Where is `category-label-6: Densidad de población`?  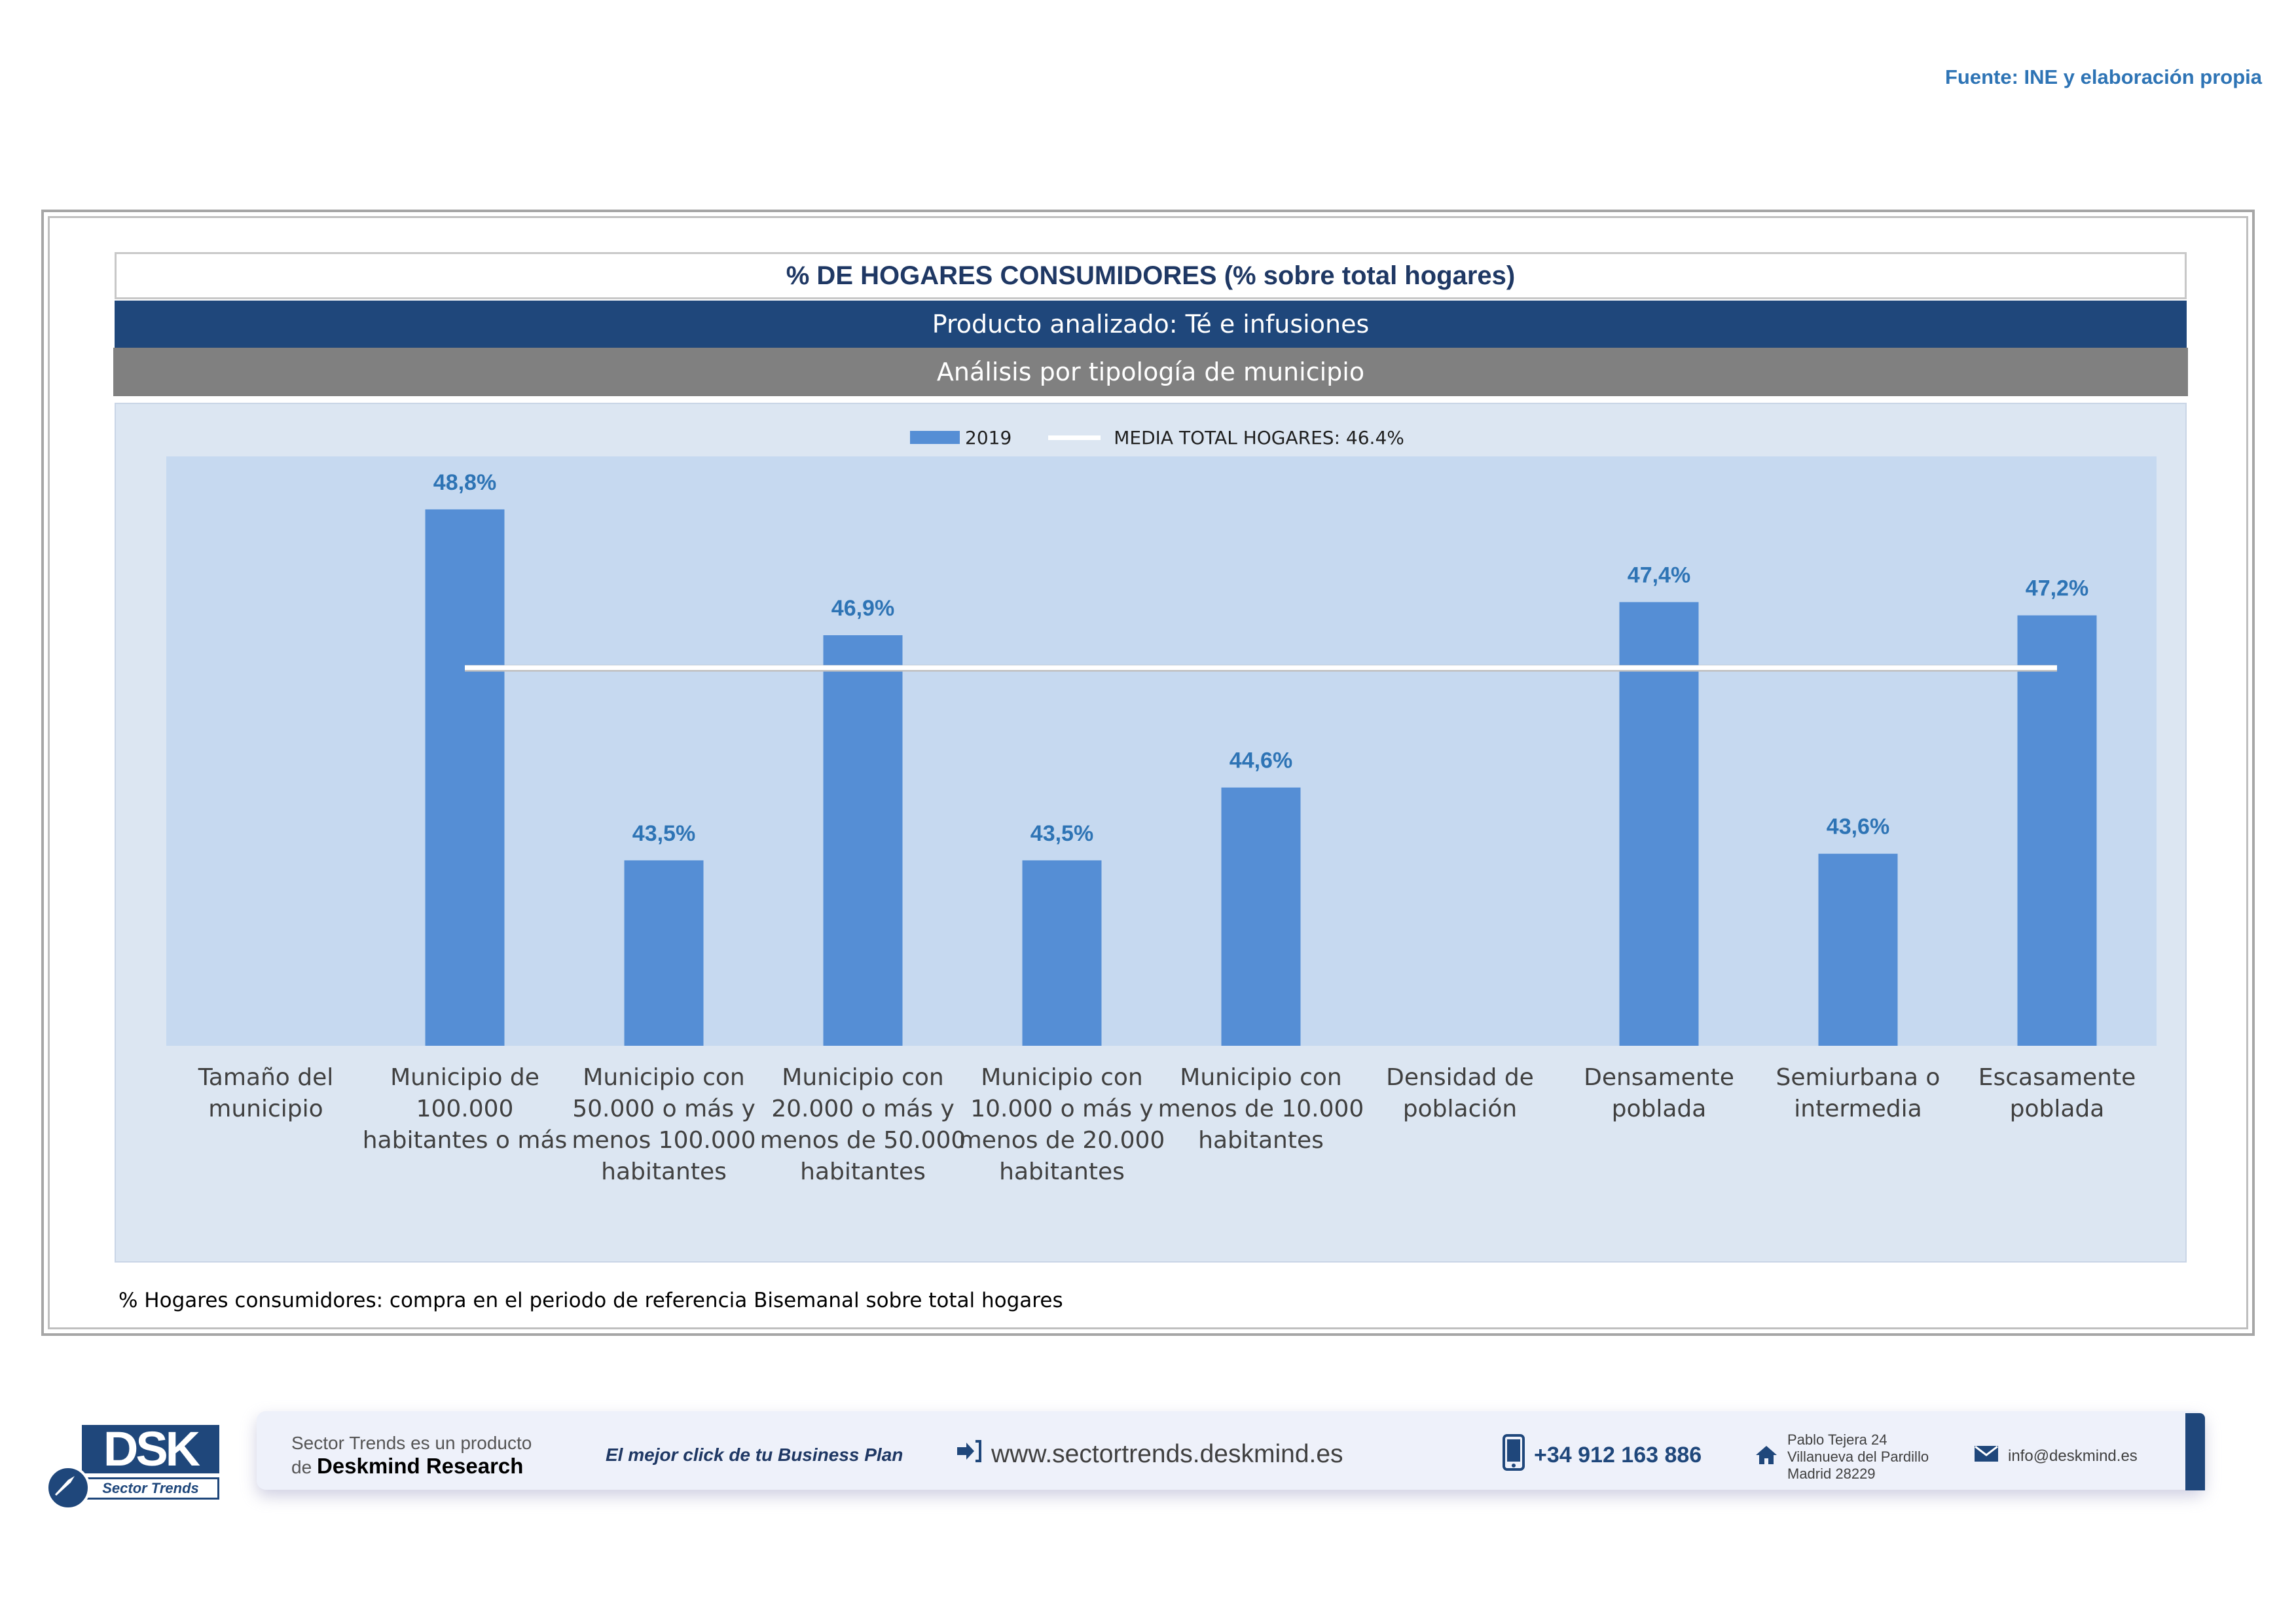
category-label-6: Densidad de población is located at coordinates (1460, 1093).